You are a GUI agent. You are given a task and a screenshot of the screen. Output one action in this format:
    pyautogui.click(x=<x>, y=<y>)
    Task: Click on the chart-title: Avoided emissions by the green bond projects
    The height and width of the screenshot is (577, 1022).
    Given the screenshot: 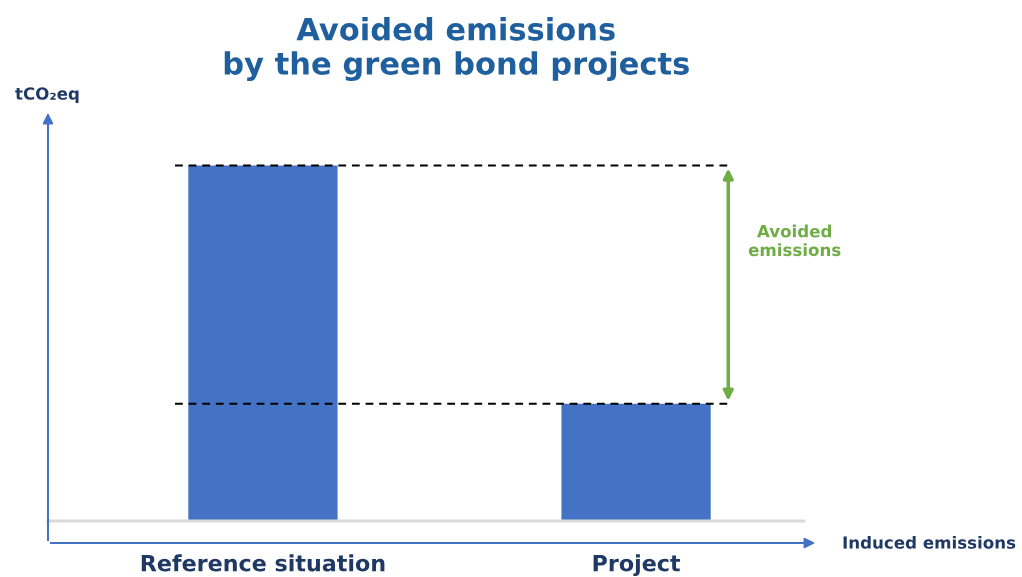 What is the action you would take?
    pyautogui.click(x=456, y=49)
    